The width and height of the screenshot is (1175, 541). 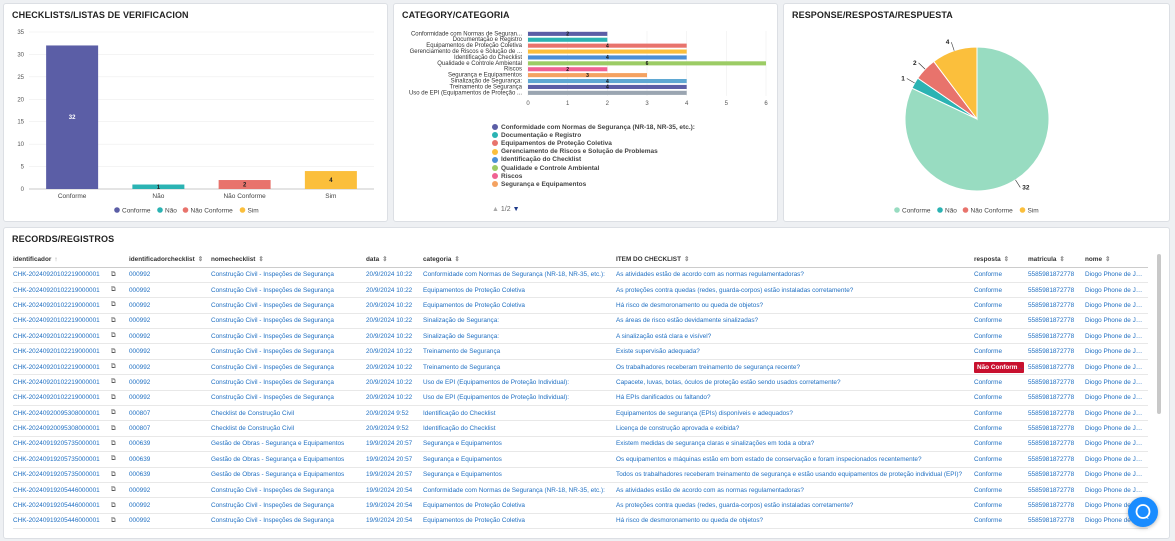 I want to click on checklist-id-cell: 000639, so click(x=170, y=444).